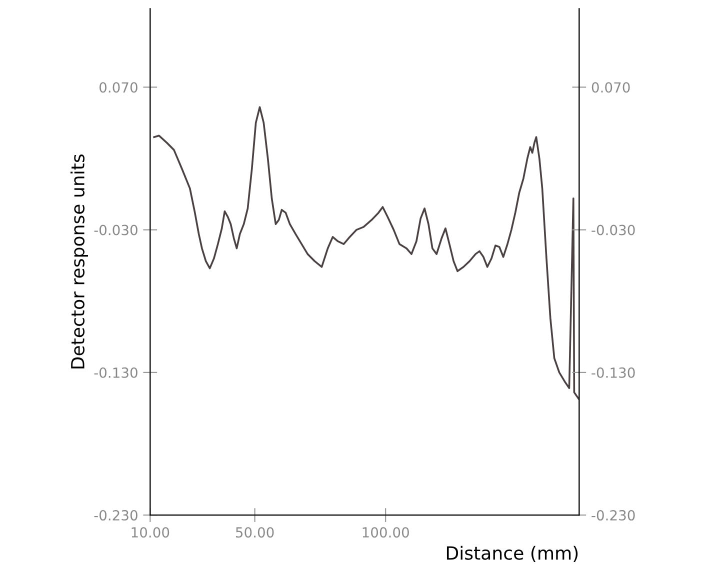 The image size is (715, 582). I want to click on y-tick-label: -0.130, so click(116, 372).